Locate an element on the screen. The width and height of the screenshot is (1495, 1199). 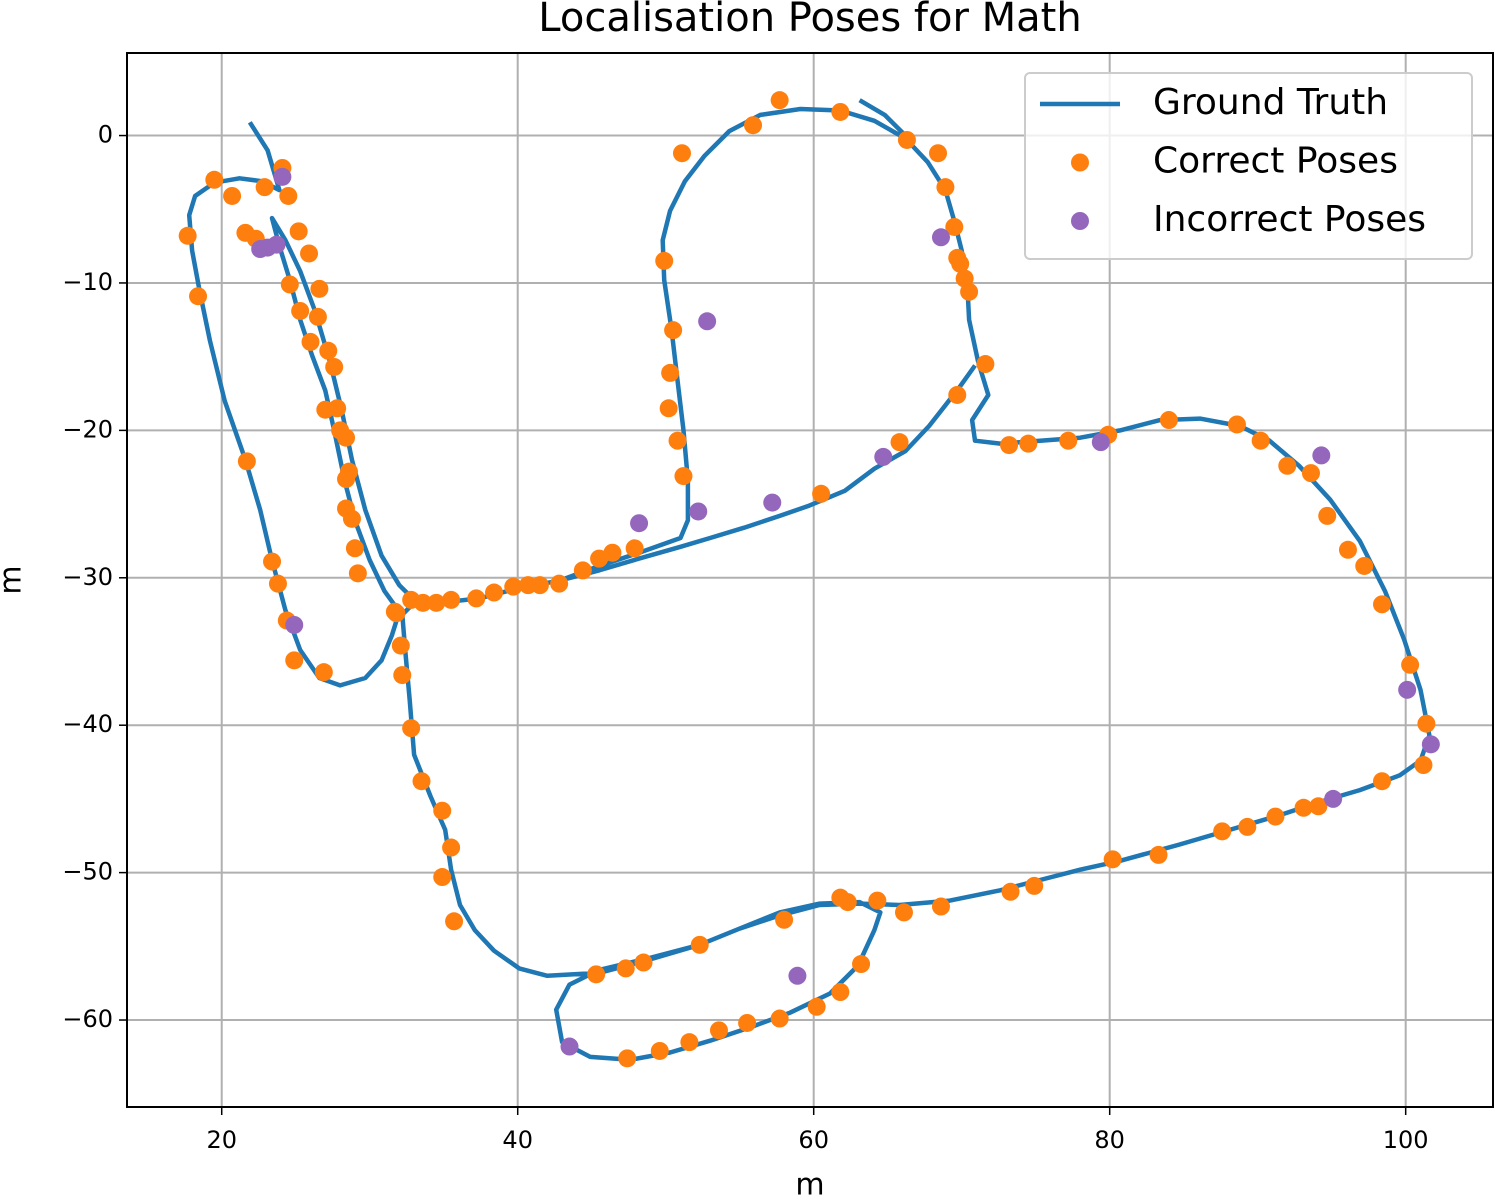
legend-label: Correct Poses is located at coordinates (1275, 161).